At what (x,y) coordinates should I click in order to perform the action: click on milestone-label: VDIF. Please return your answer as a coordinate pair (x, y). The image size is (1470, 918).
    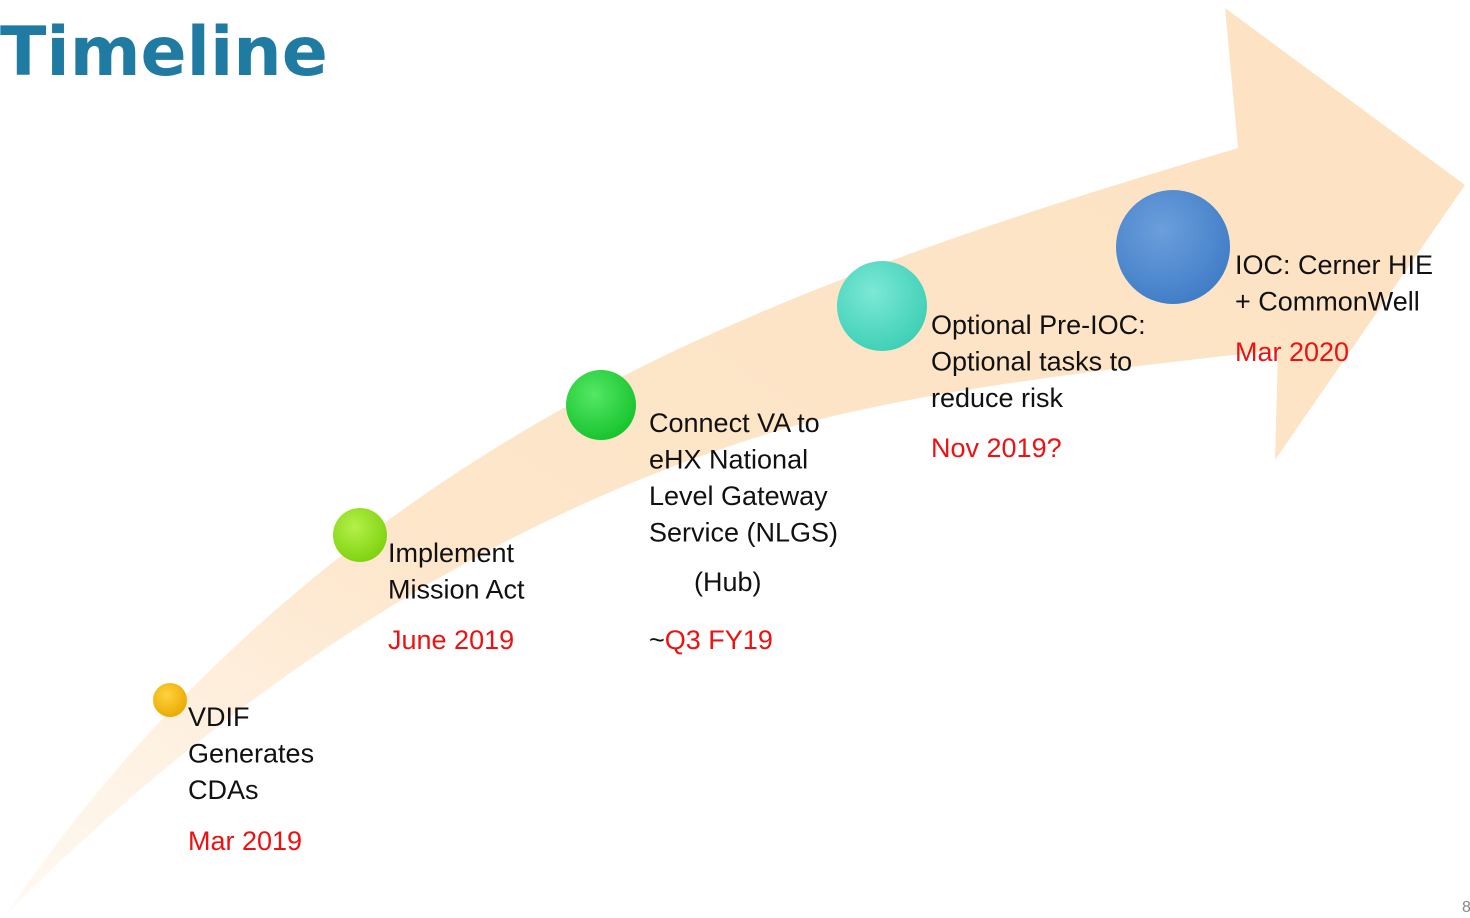
    Looking at the image, I should click on (219, 717).